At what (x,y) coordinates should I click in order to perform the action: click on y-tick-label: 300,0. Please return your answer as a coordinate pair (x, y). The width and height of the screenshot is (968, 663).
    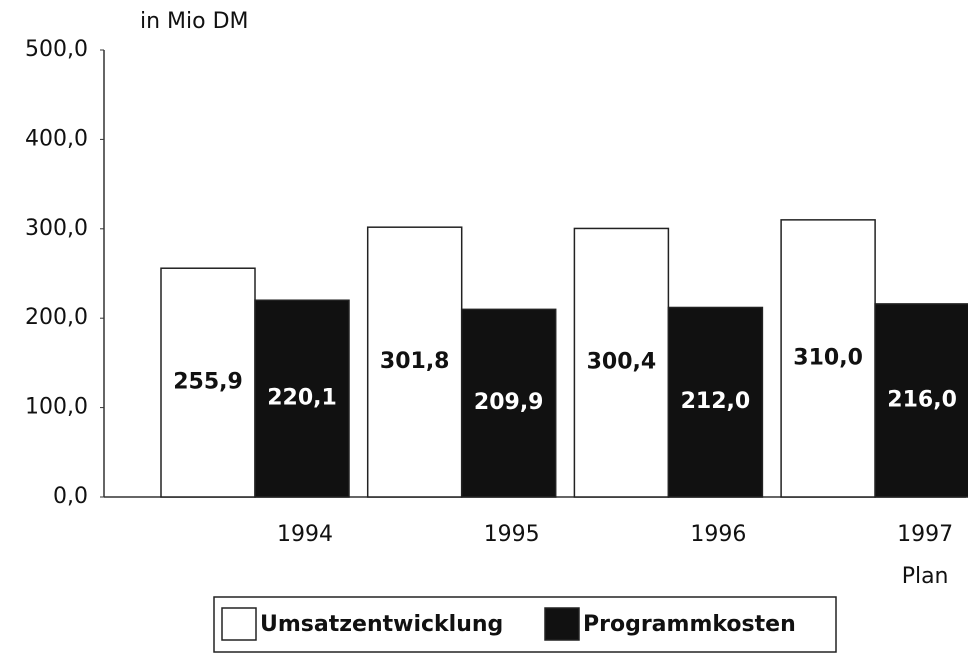
    Looking at the image, I should click on (56, 228).